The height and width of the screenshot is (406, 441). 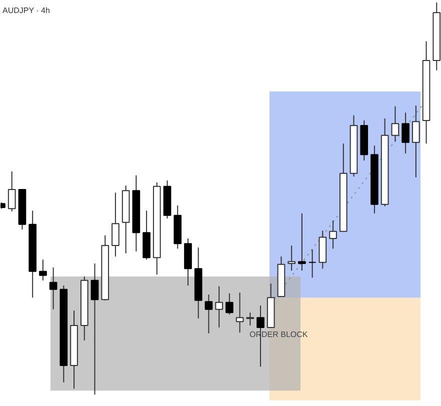 I want to click on text: AUDJPY · 4h, so click(x=26, y=10).